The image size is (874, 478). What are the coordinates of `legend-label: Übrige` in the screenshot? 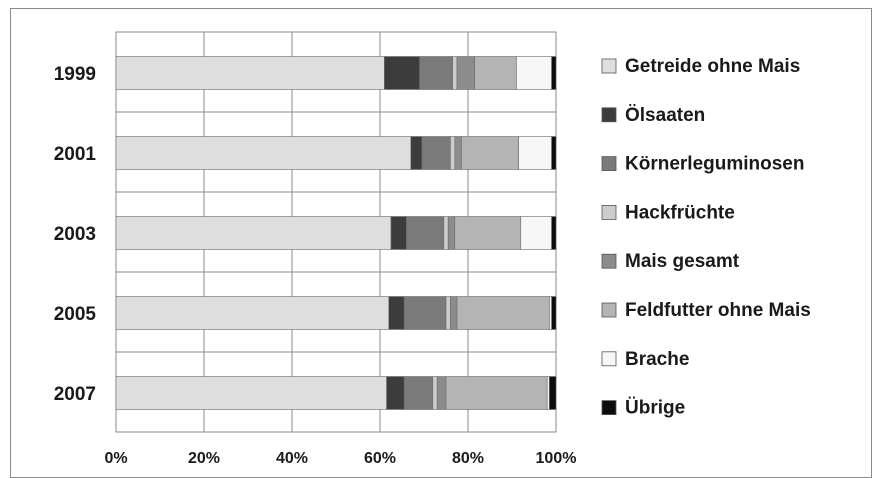 It's located at (655, 408).